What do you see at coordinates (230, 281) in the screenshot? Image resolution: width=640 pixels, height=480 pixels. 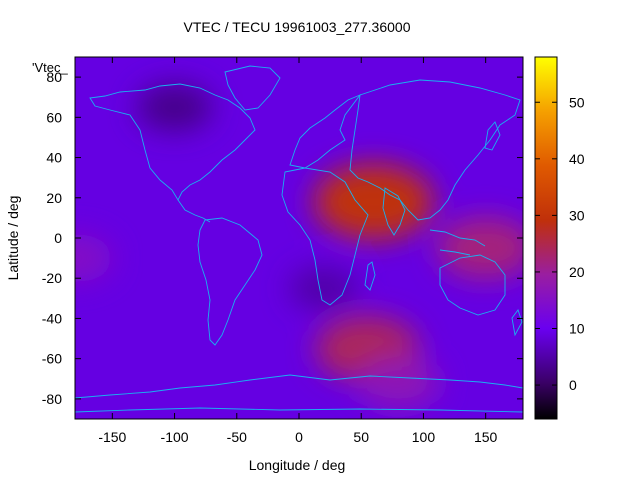 I see `coastline-south-america` at bounding box center [230, 281].